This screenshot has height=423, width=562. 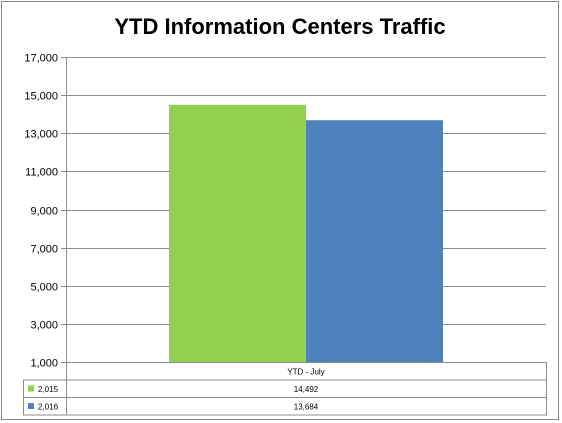 I want to click on y-tick-label: 15,000, so click(x=41, y=97).